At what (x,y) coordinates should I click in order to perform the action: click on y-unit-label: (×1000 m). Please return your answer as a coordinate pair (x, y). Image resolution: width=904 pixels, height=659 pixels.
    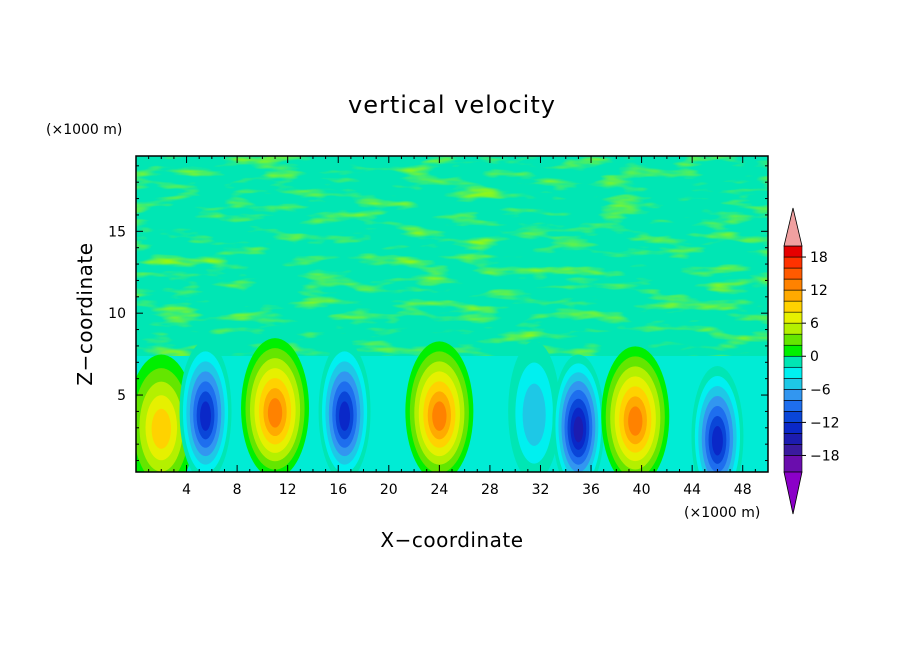
    Looking at the image, I should click on (84, 130).